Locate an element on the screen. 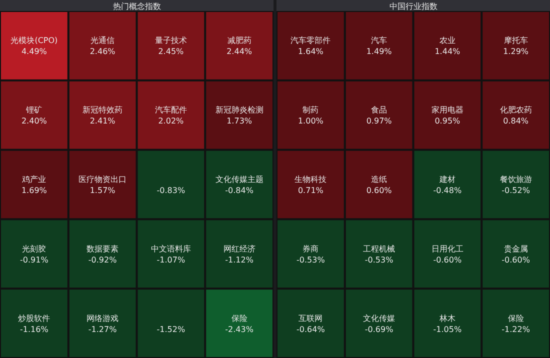  category-label: 中文语料库 is located at coordinates (170, 249).